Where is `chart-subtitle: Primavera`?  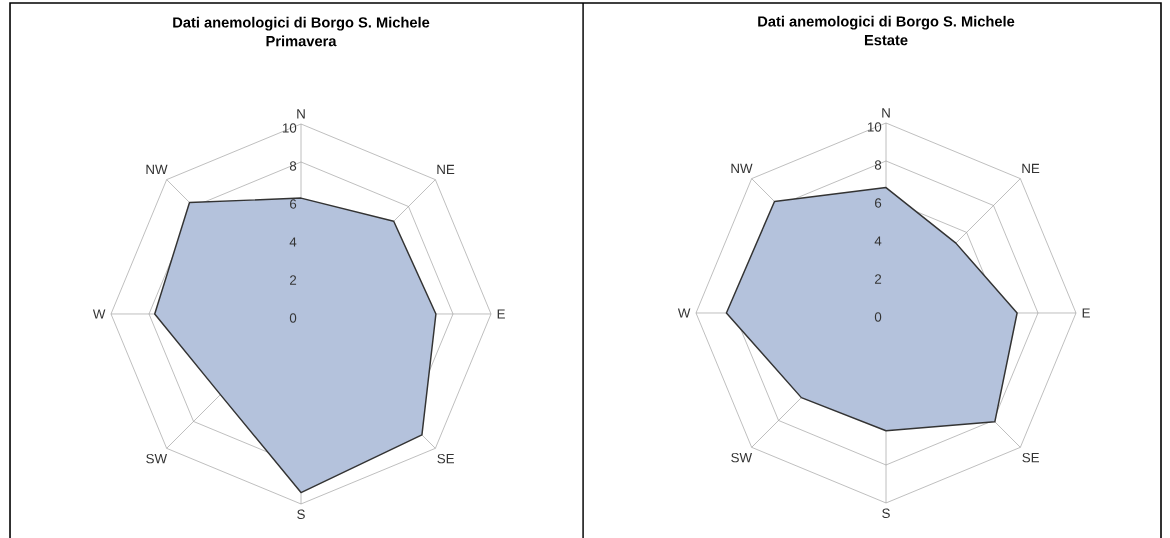
chart-subtitle: Primavera is located at coordinates (301, 41).